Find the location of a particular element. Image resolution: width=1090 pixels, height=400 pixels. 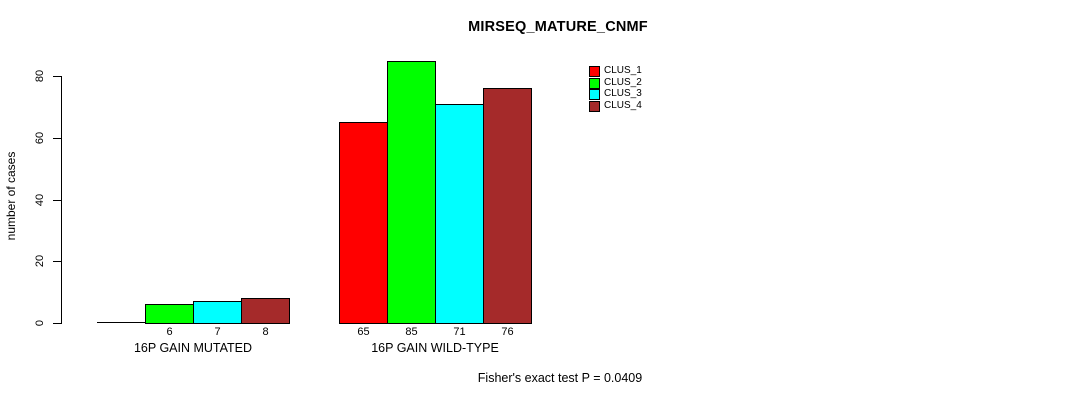

bar-clus_1-group1-zero is located at coordinates (121, 322).